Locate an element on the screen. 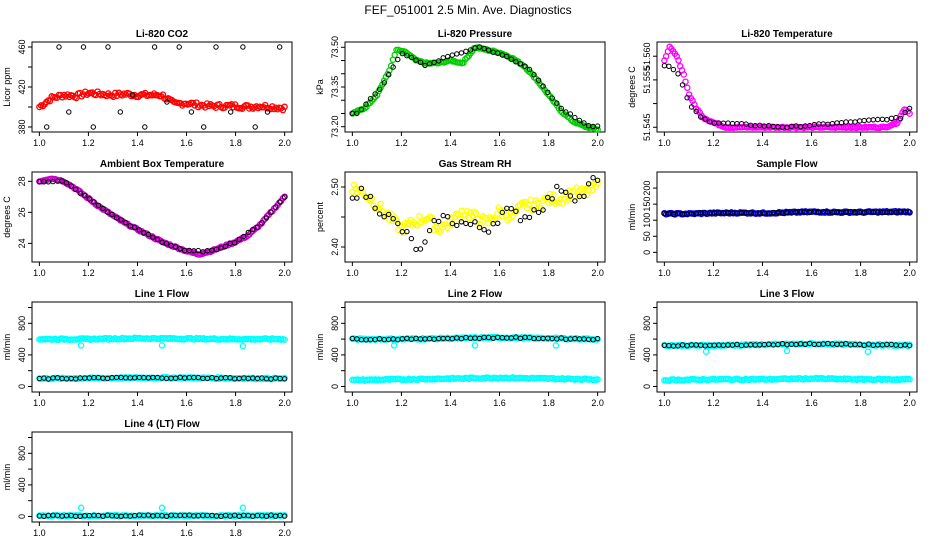 Image resolution: width=936 pixels, height=540 pixels. series-pressure-overlay- is located at coordinates (475, 87).